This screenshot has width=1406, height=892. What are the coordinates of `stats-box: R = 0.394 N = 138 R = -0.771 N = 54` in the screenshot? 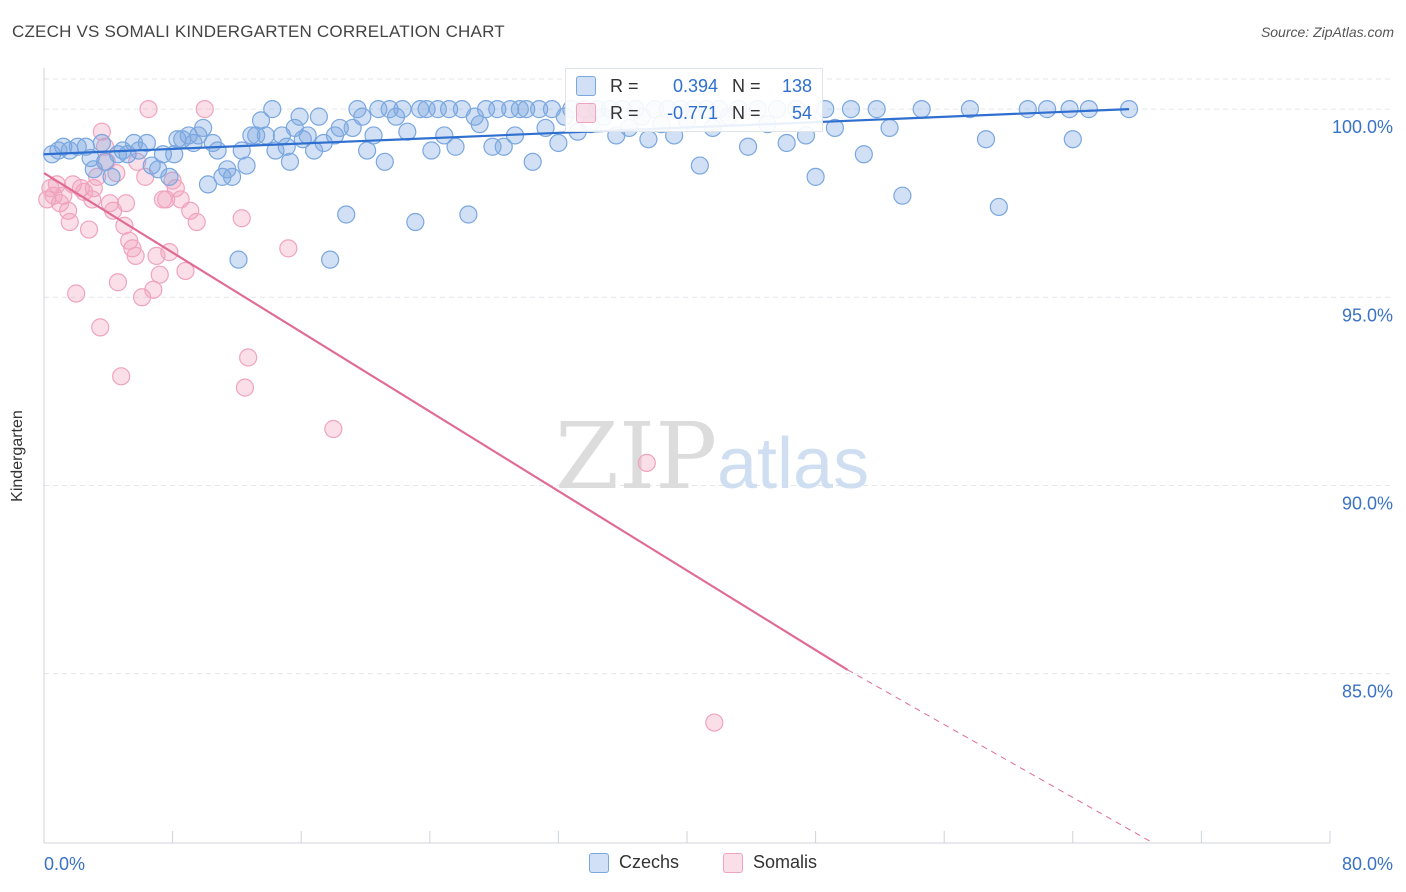 It's located at (694, 100).